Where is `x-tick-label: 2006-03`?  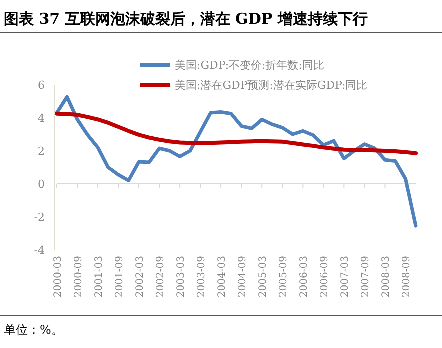
x-tick-label: 2006-03 is located at coordinates (304, 277).